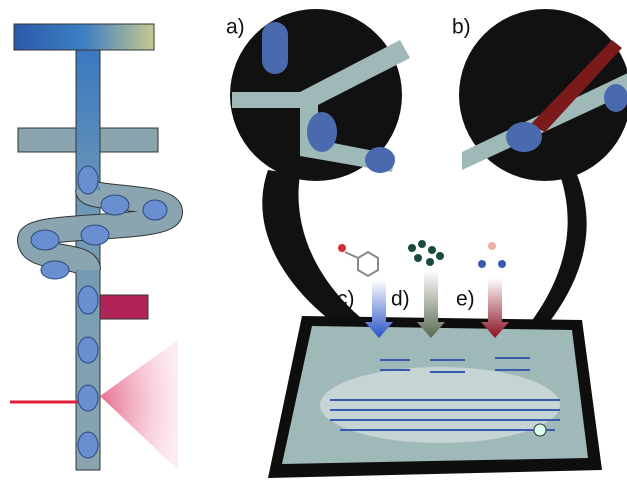  What do you see at coordinates (346, 299) in the screenshot?
I see `panel-label: c)` at bounding box center [346, 299].